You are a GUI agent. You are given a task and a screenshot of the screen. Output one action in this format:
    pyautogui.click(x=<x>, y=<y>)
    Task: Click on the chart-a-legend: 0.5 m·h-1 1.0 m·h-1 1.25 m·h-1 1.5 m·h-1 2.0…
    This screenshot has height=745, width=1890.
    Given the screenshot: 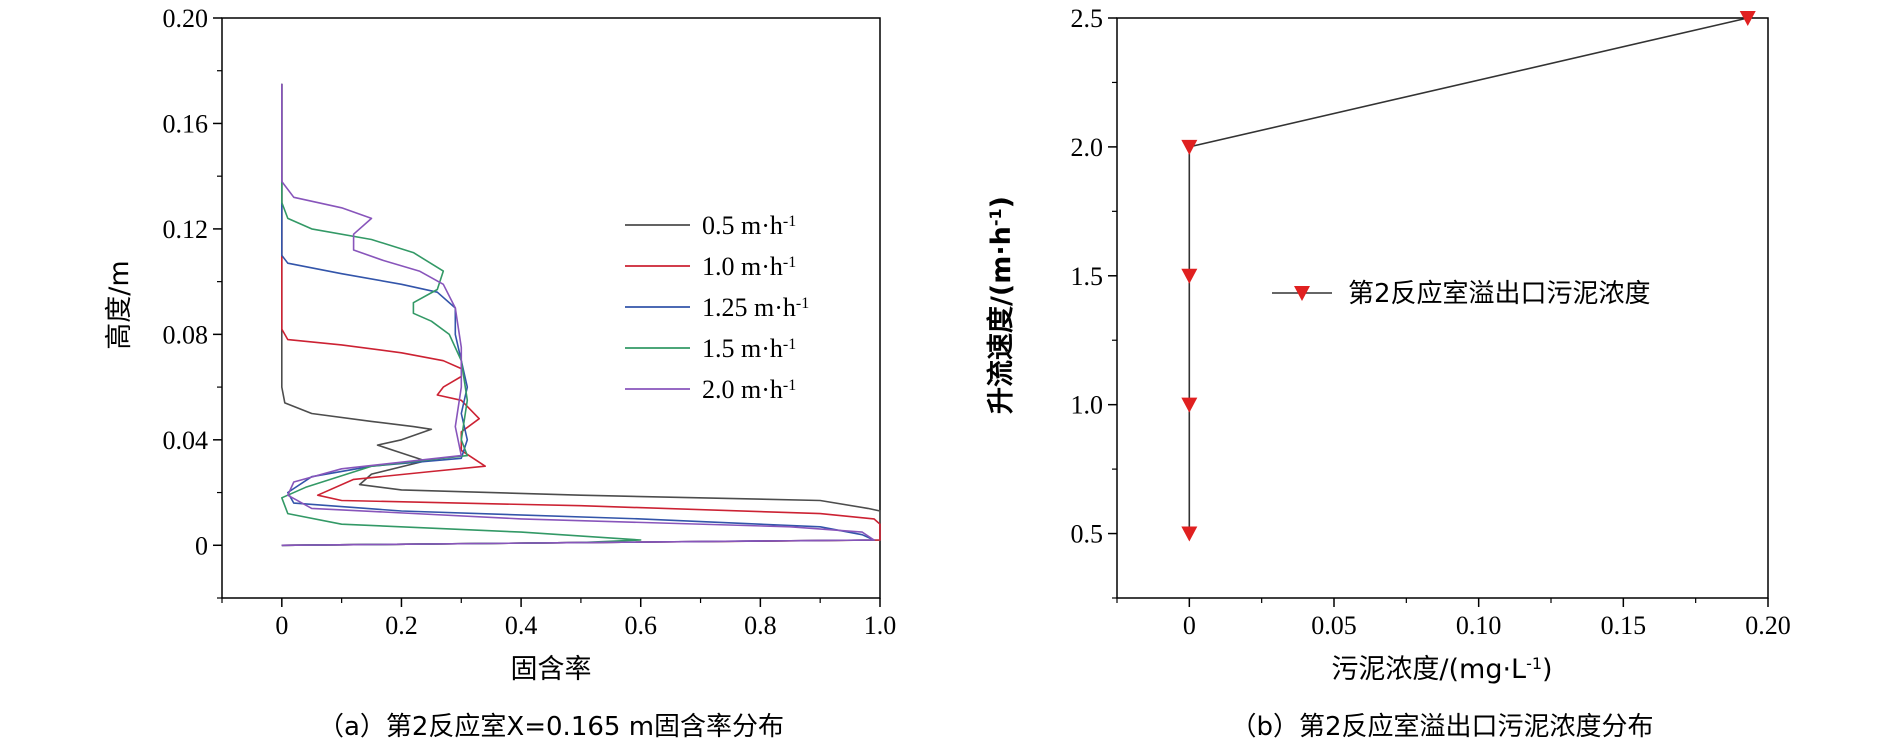 What is the action you would take?
    pyautogui.click(x=717, y=307)
    